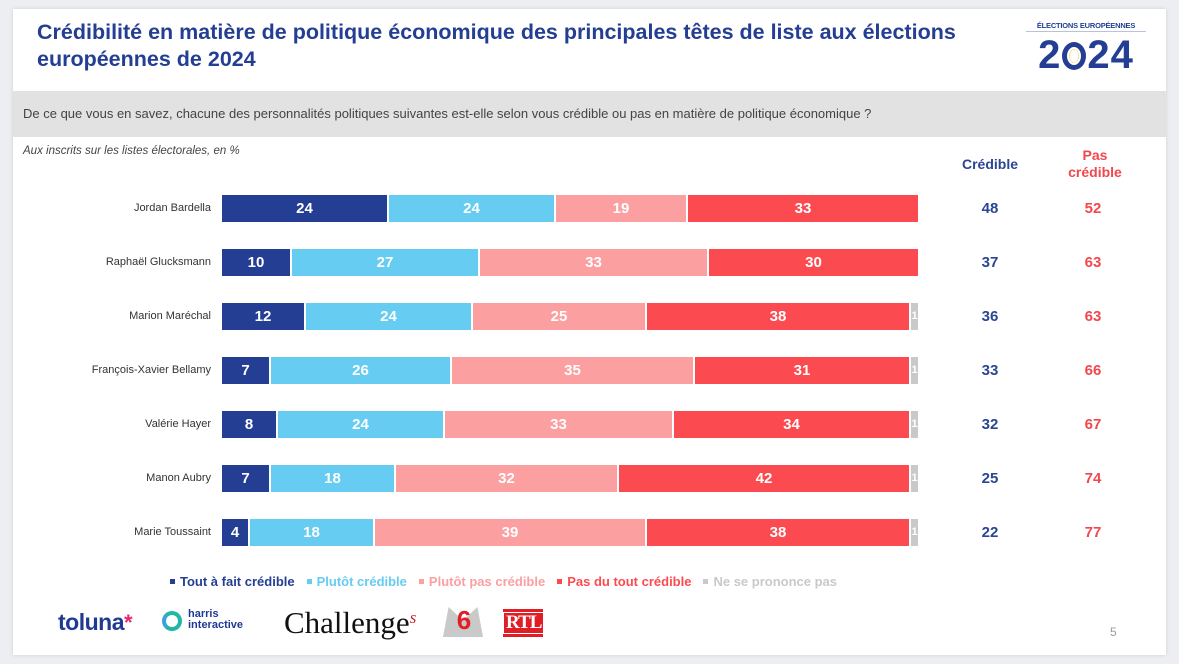 Image resolution: width=1179 pixels, height=664 pixels. Describe the element at coordinates (236, 532) in the screenshot. I see `bar-segment-tout-a-fait-credible: 4` at that location.